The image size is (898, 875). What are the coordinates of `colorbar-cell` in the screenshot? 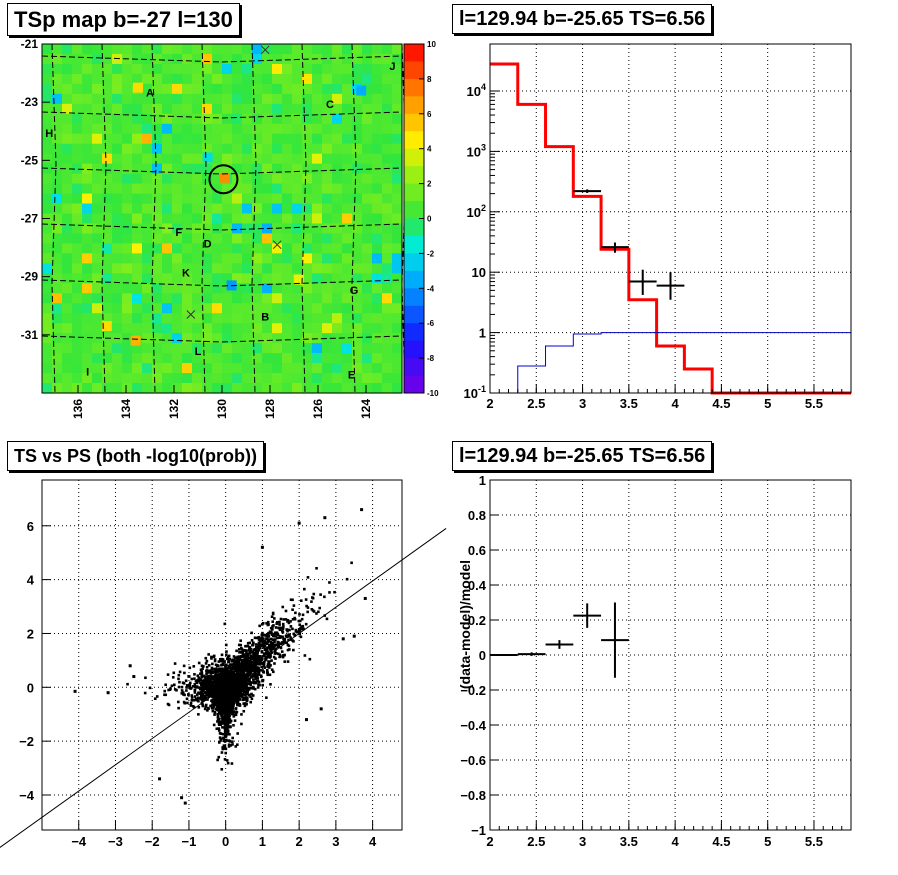 It's located at (414, 384).